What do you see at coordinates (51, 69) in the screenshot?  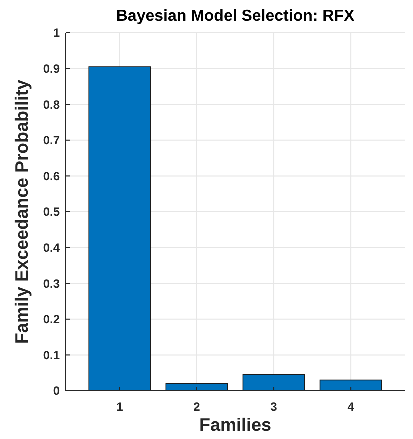 I see `y-tick-label: 0.9` at bounding box center [51, 69].